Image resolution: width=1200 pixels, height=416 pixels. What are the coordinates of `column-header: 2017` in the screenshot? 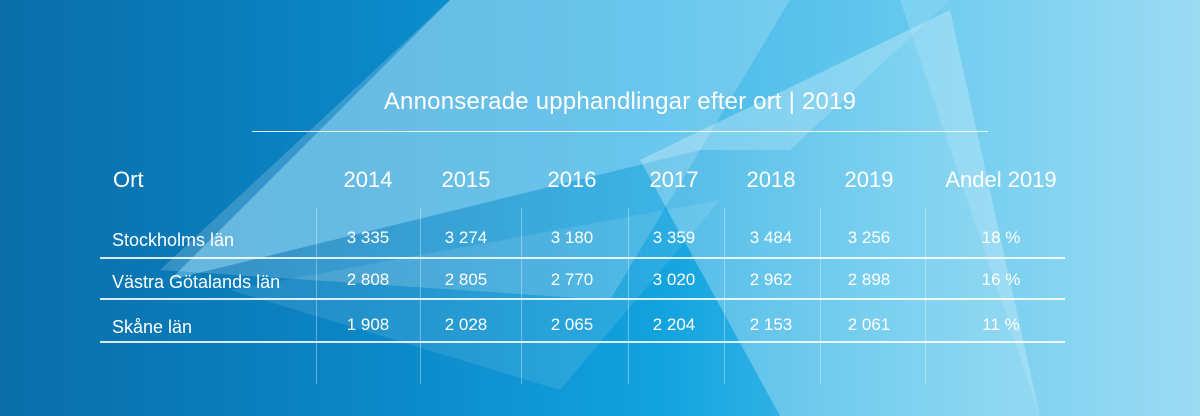 It's located at (674, 179).